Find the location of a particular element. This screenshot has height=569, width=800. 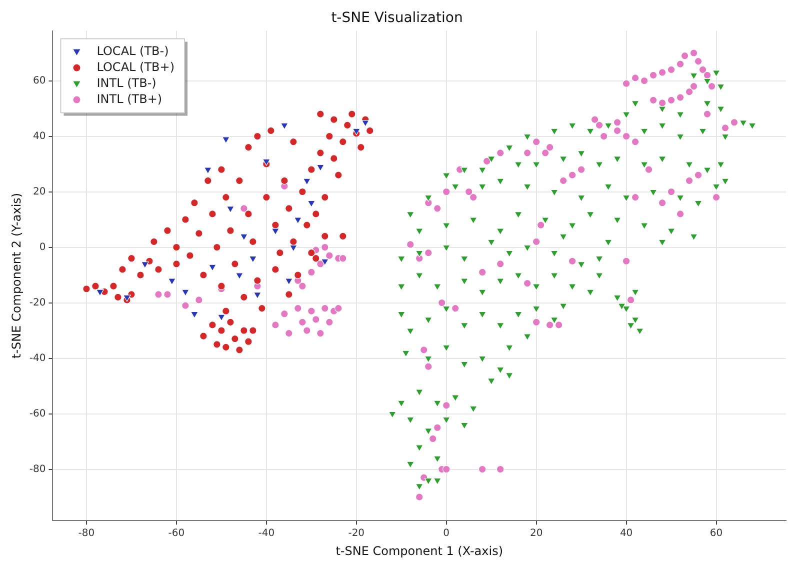

y-tick-label: -80 is located at coordinates (37, 469).